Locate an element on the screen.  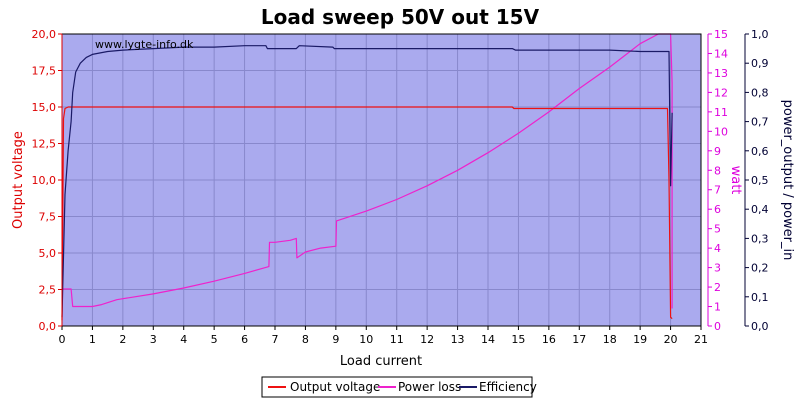
y-right1-tick-label: 15 is located at coordinates (721, 34).